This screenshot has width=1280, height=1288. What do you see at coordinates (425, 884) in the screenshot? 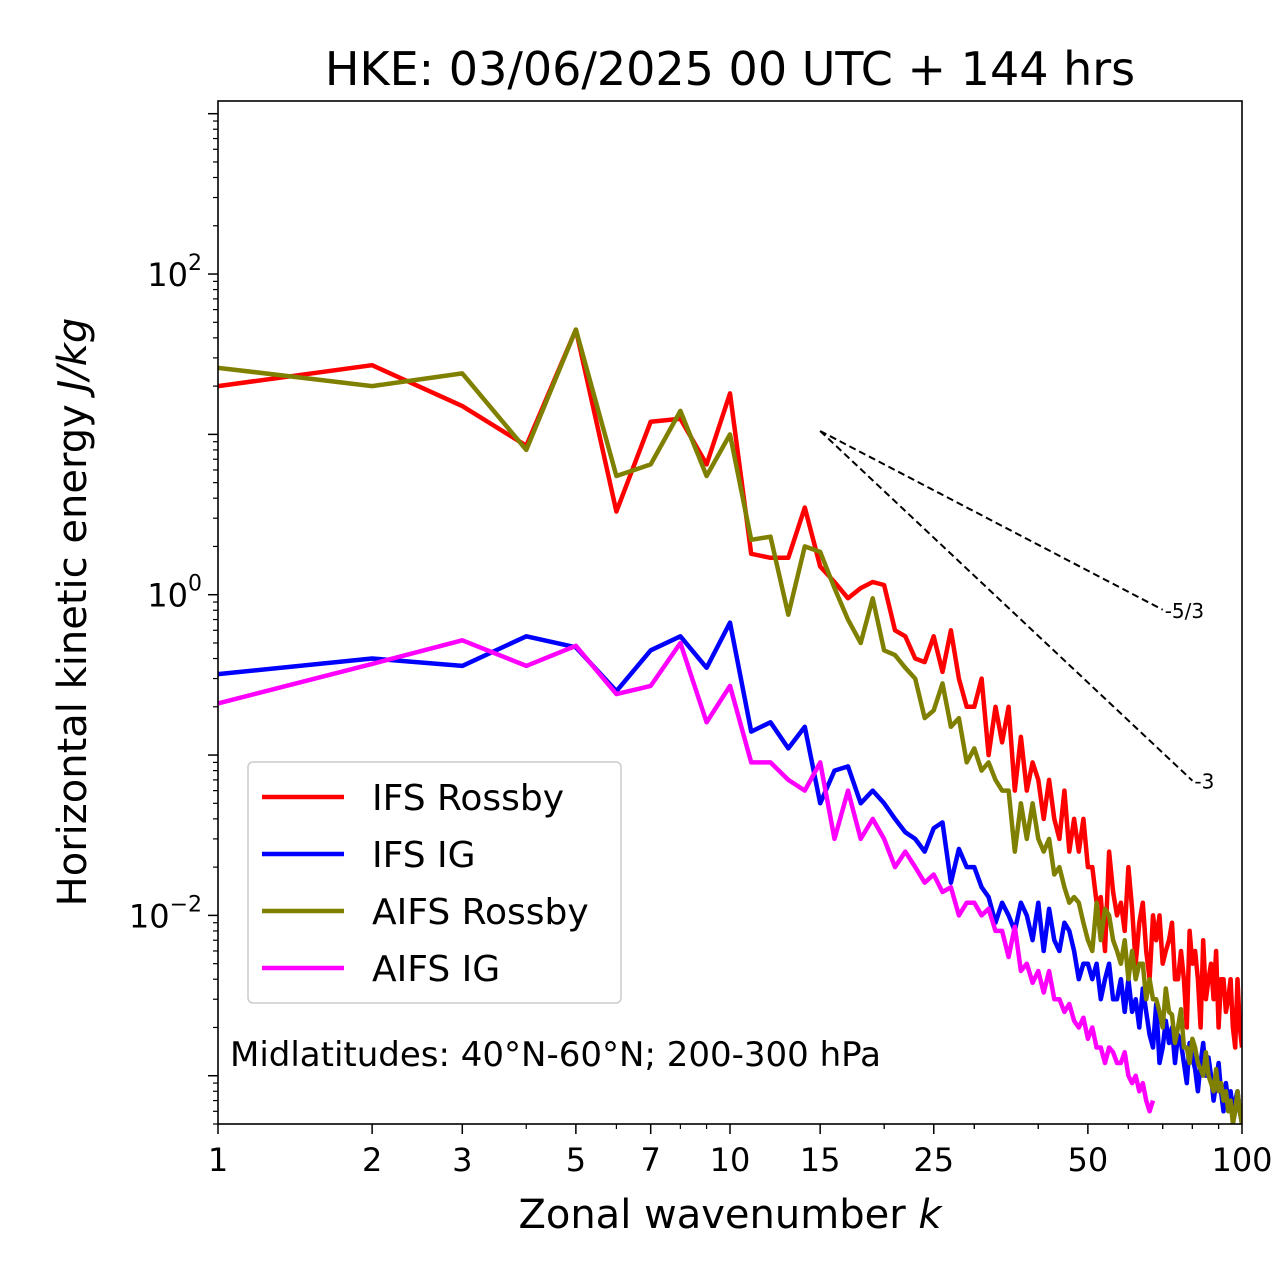
I see `legend-items: IFS Rossby IFS IG AIFS Rossby AIFS IG` at bounding box center [425, 884].